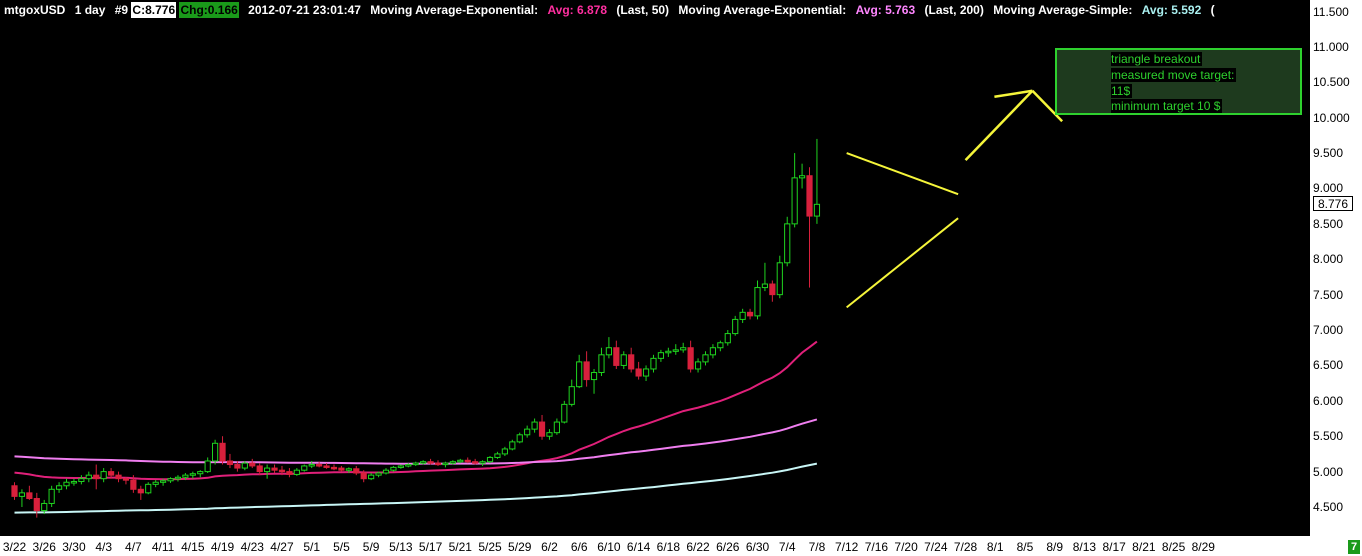  I want to click on date-tick-label: 8/13, so click(1084, 547).